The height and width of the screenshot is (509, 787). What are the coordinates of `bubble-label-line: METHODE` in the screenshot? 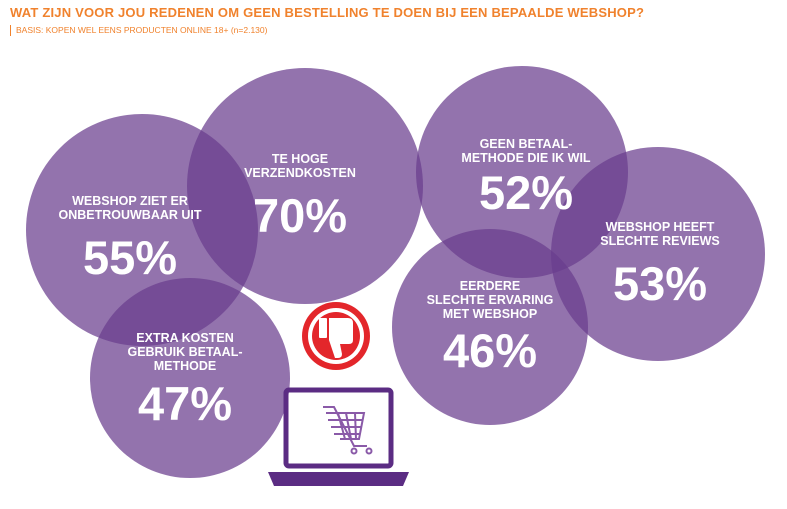 It's located at (185, 366).